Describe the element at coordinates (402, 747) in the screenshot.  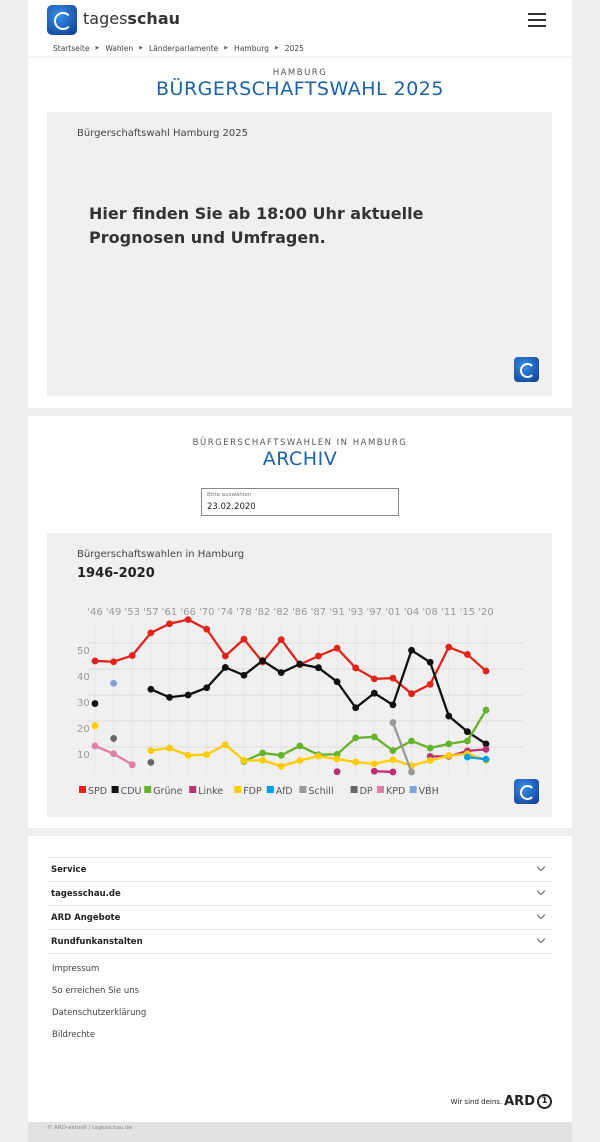
I see `series-line-Schill` at that location.